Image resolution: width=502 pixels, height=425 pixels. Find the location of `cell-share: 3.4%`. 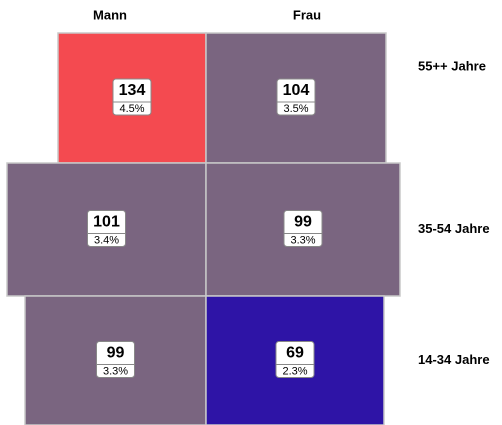

cell-share: 3.4% is located at coordinates (106, 240).